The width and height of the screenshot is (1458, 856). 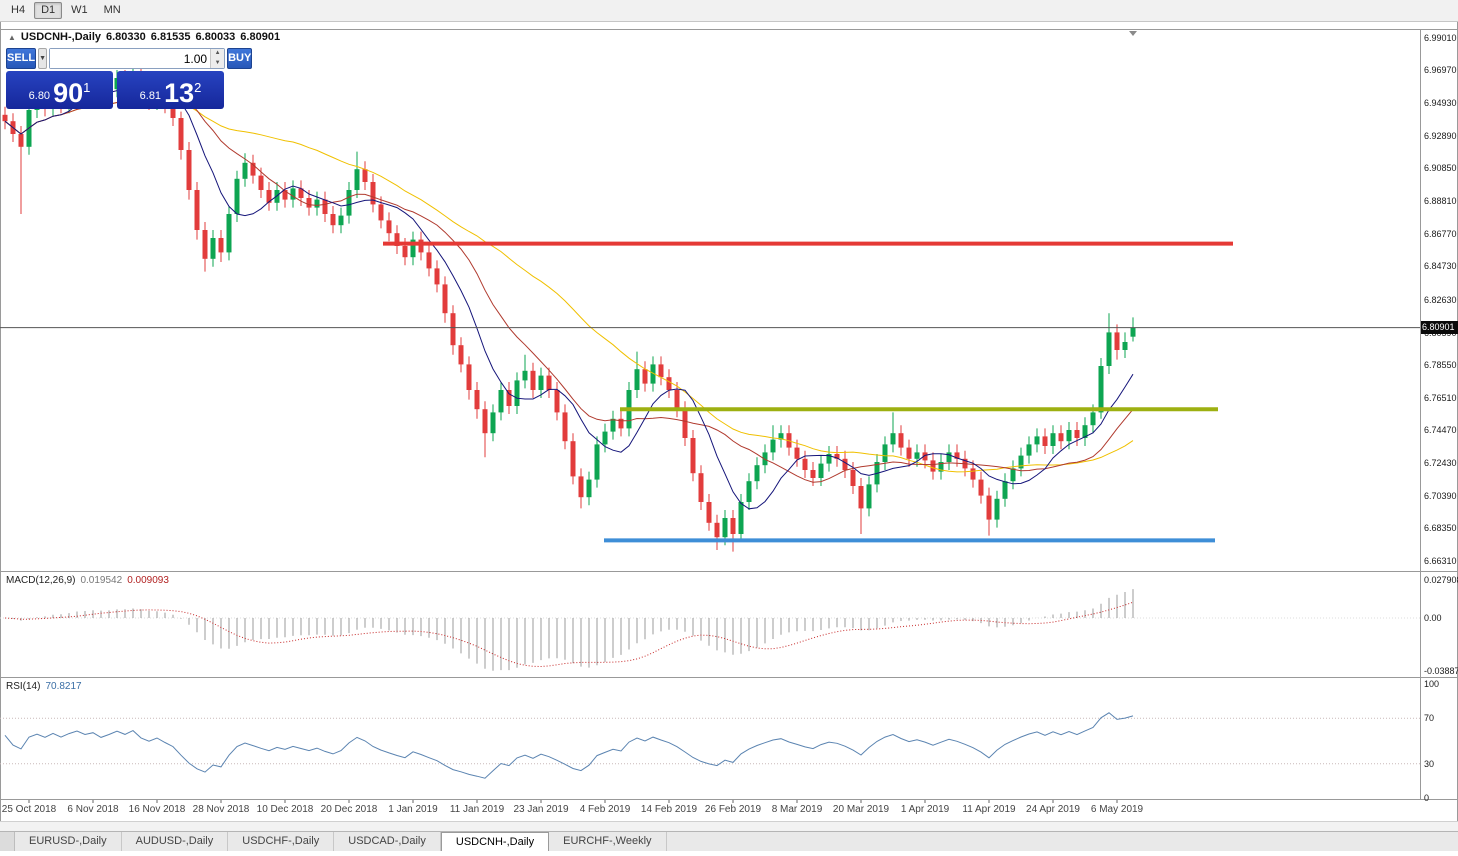 I want to click on ask-price-big: 13, so click(x=179, y=93).